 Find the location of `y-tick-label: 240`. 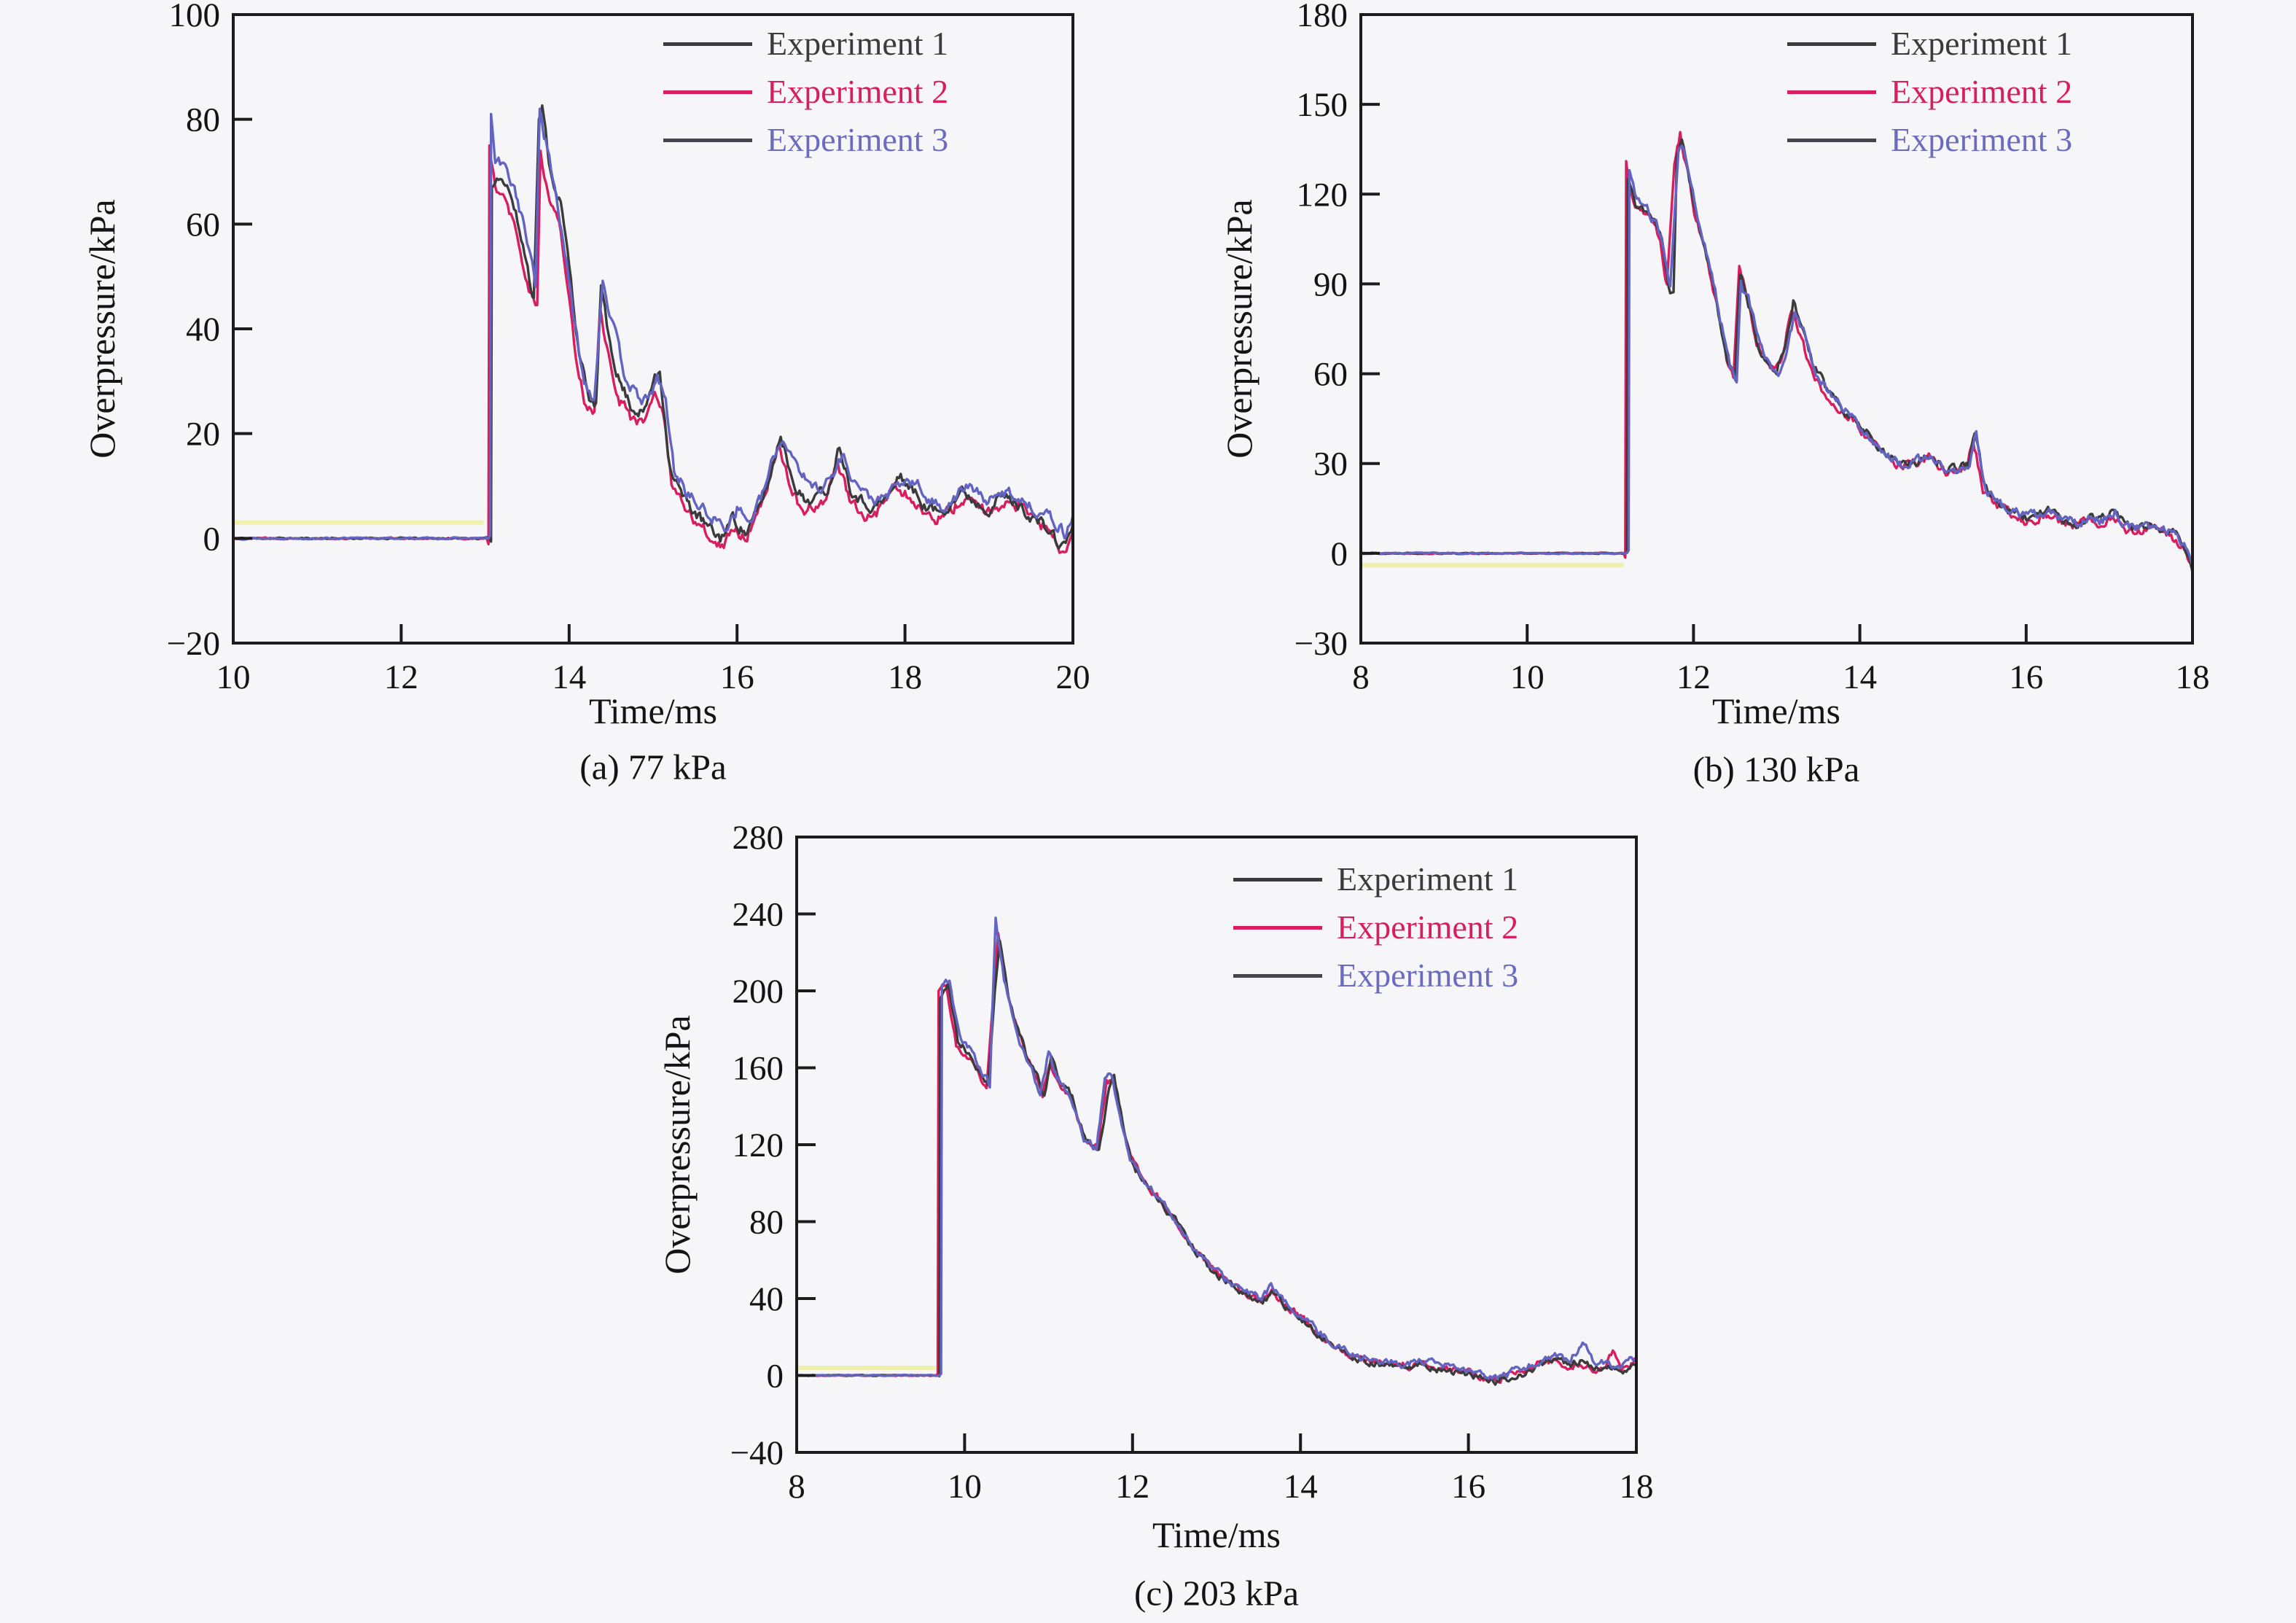

y-tick-label: 240 is located at coordinates (758, 915).